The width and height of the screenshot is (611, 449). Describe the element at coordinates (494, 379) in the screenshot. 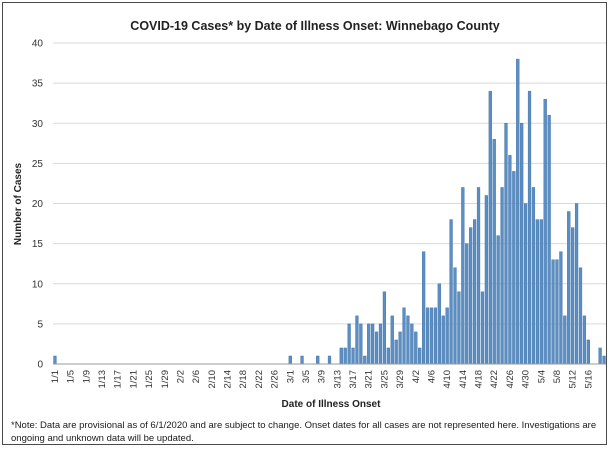

I see `x-tick-label: 4/22` at that location.